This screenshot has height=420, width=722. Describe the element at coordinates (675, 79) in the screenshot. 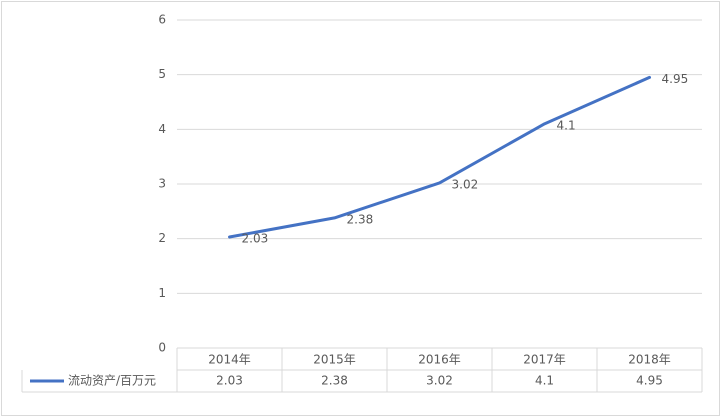

I see `data-label: 4.95` at that location.